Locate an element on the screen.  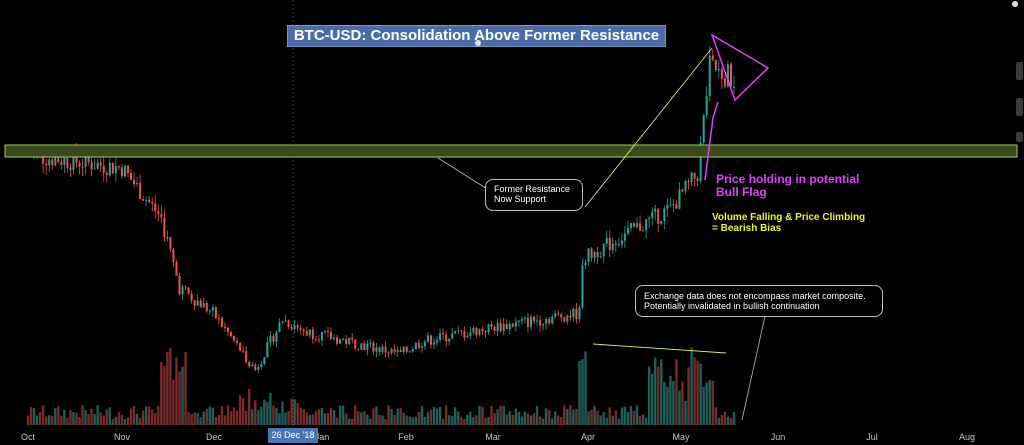
volume-bars is located at coordinates (381, 386).